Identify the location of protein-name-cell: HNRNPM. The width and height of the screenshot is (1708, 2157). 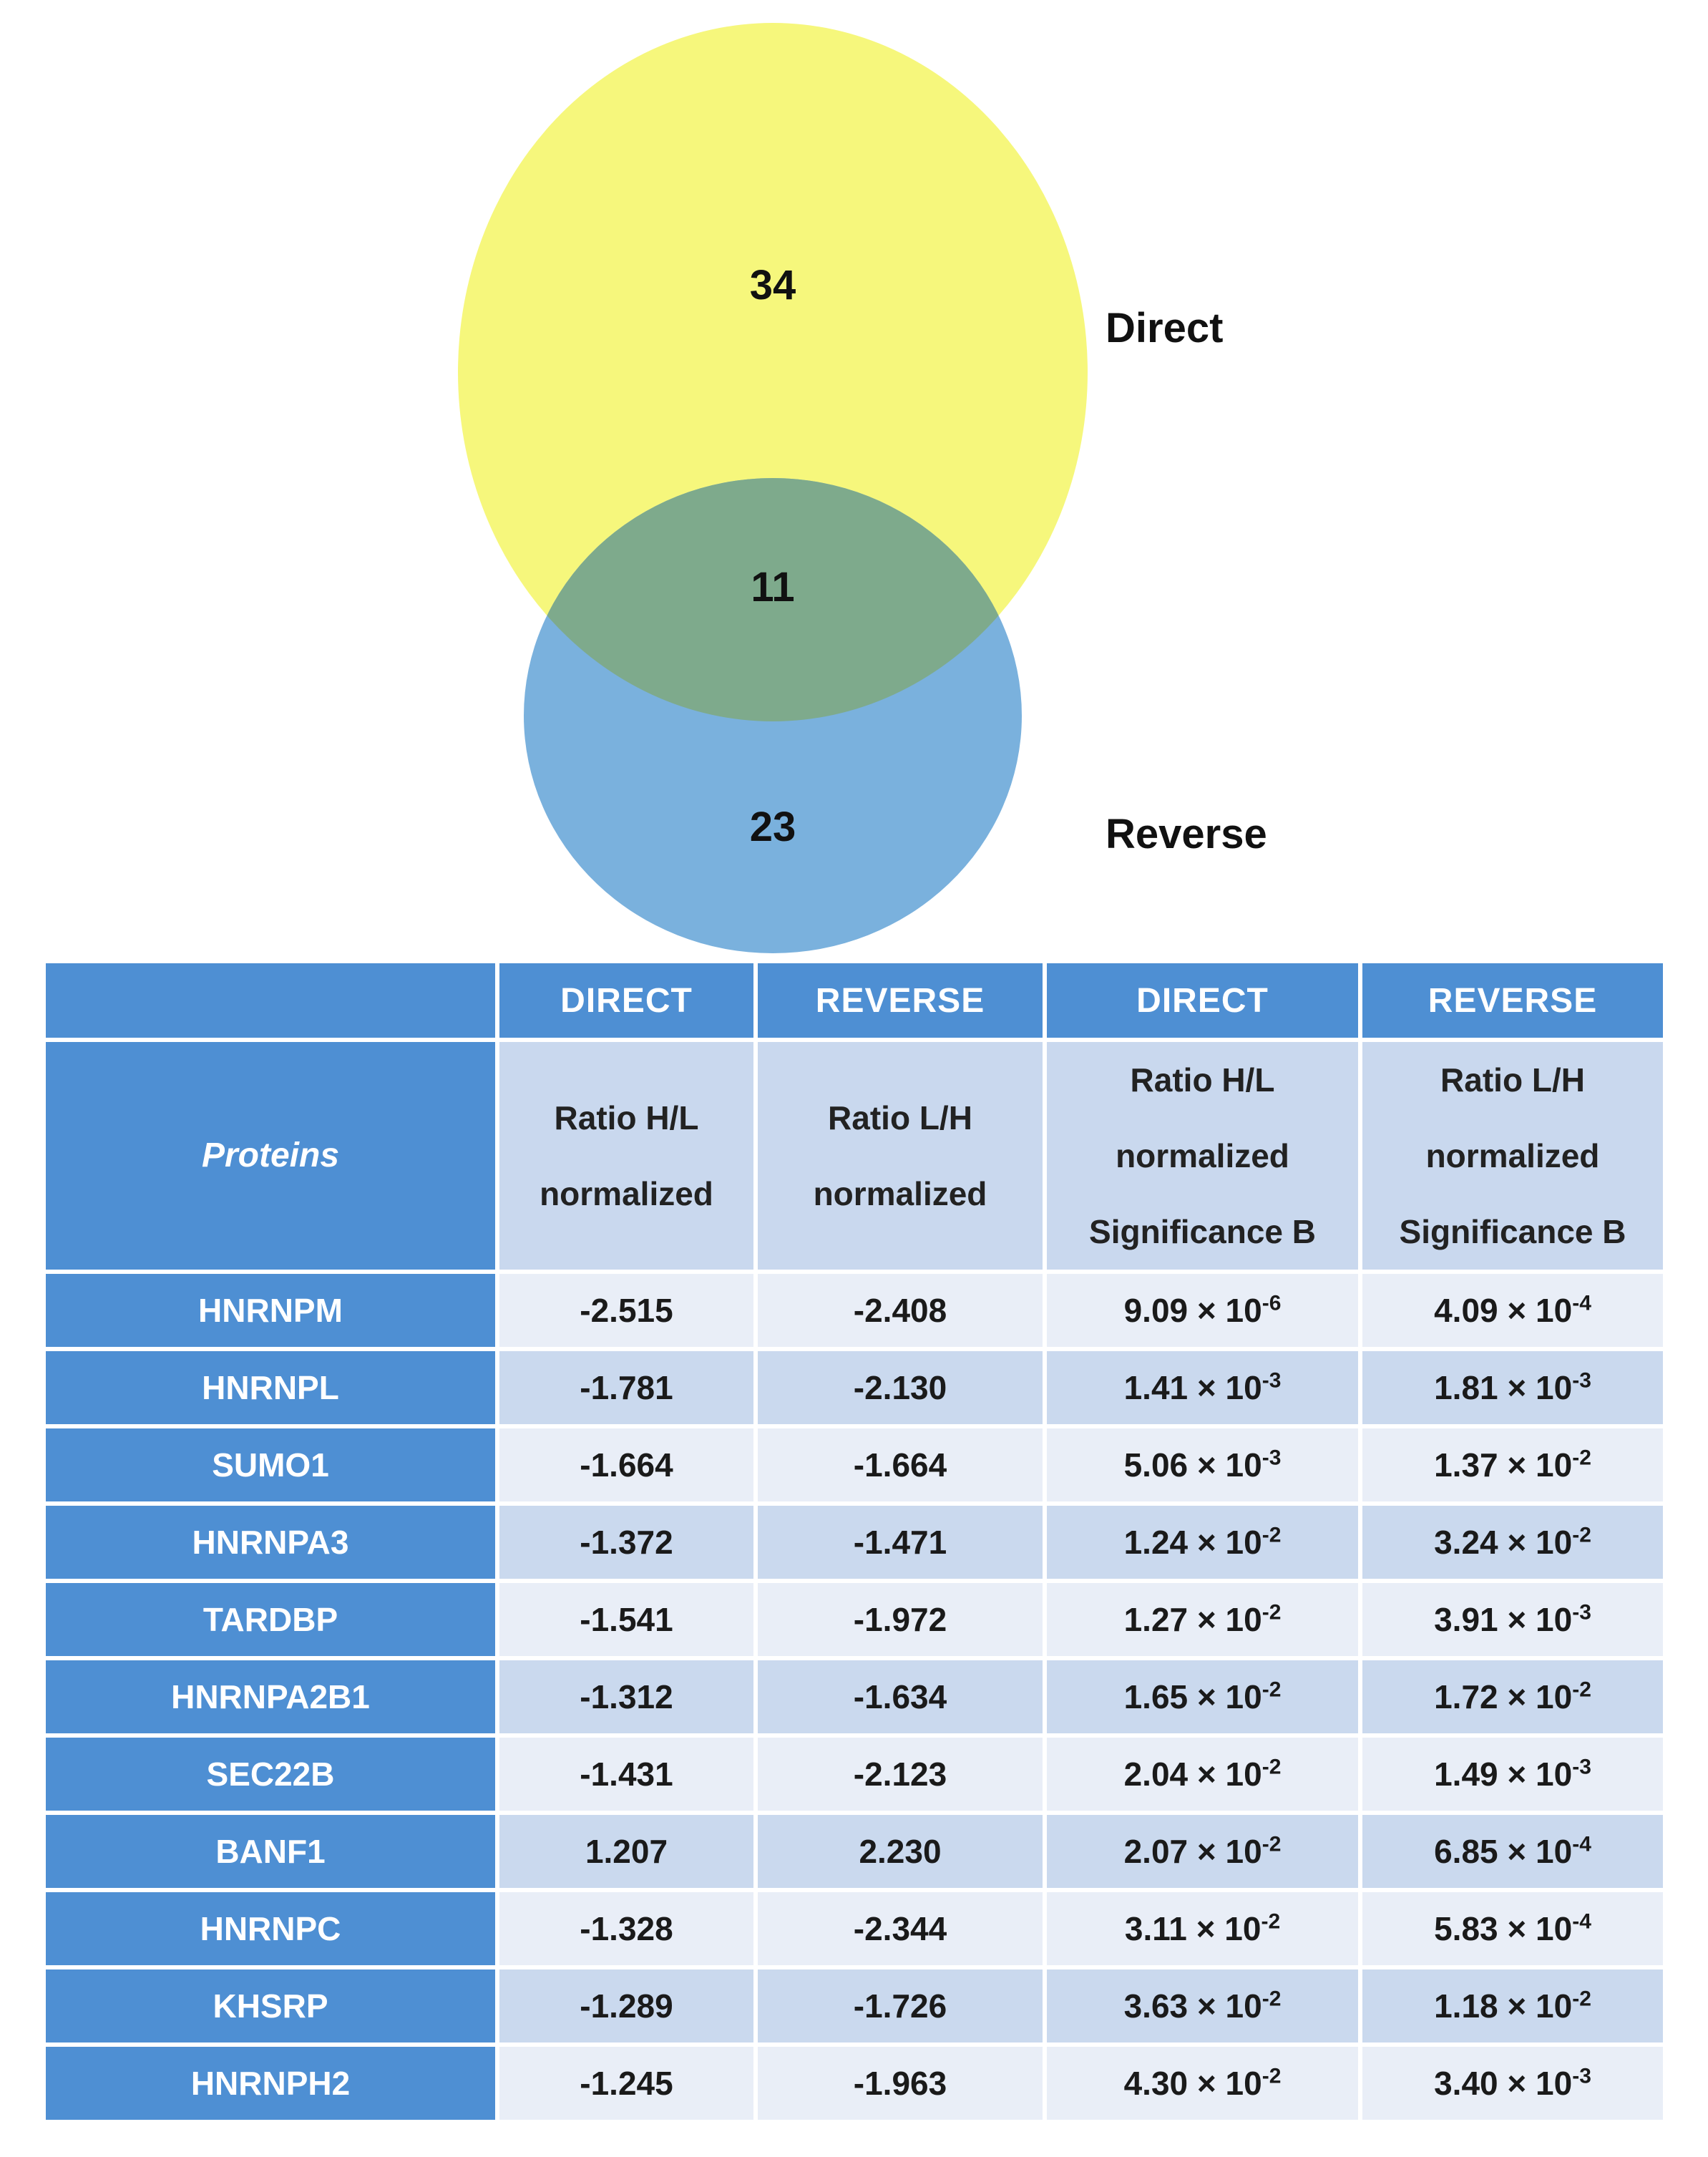
(270, 1310).